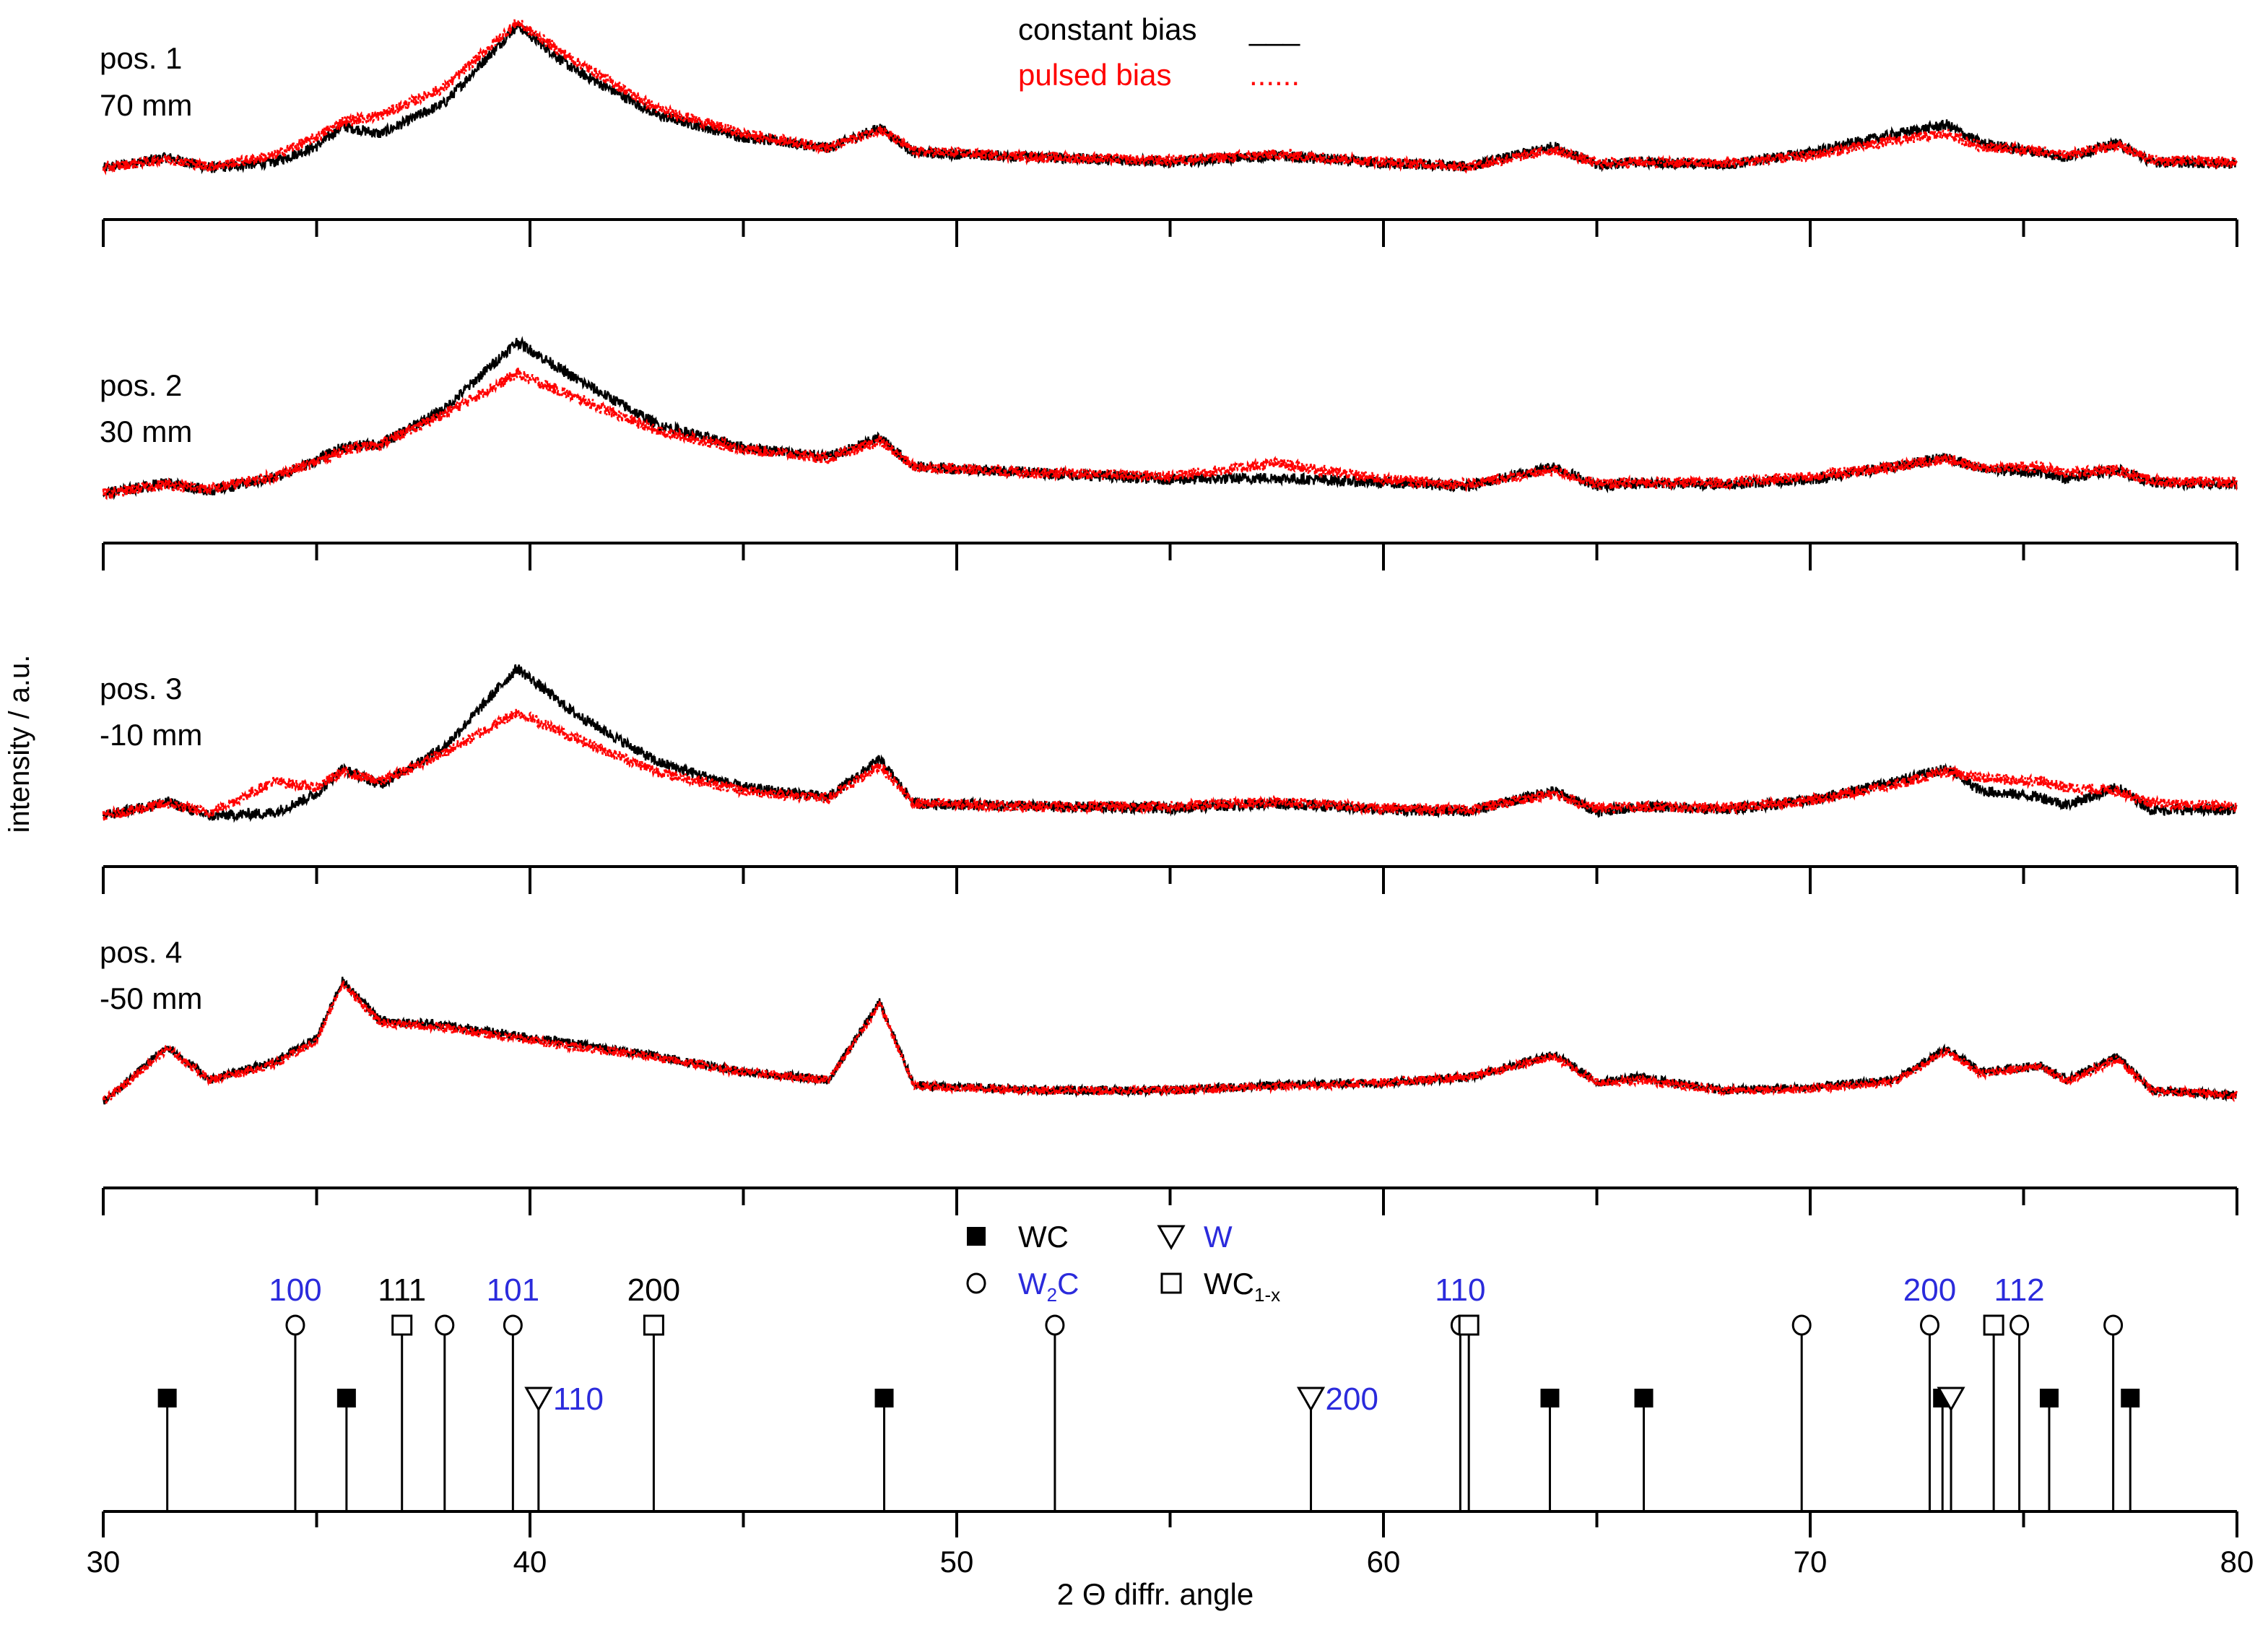  I want to click on stick-w-22: 200, so click(1337, 1446).